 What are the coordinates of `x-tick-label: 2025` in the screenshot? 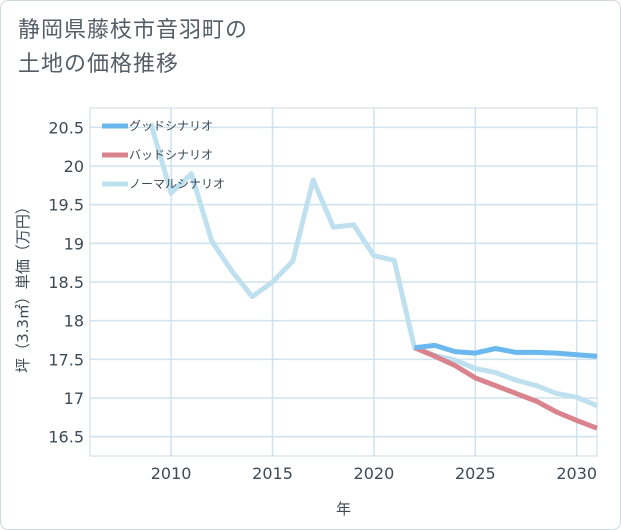 It's located at (475, 473).